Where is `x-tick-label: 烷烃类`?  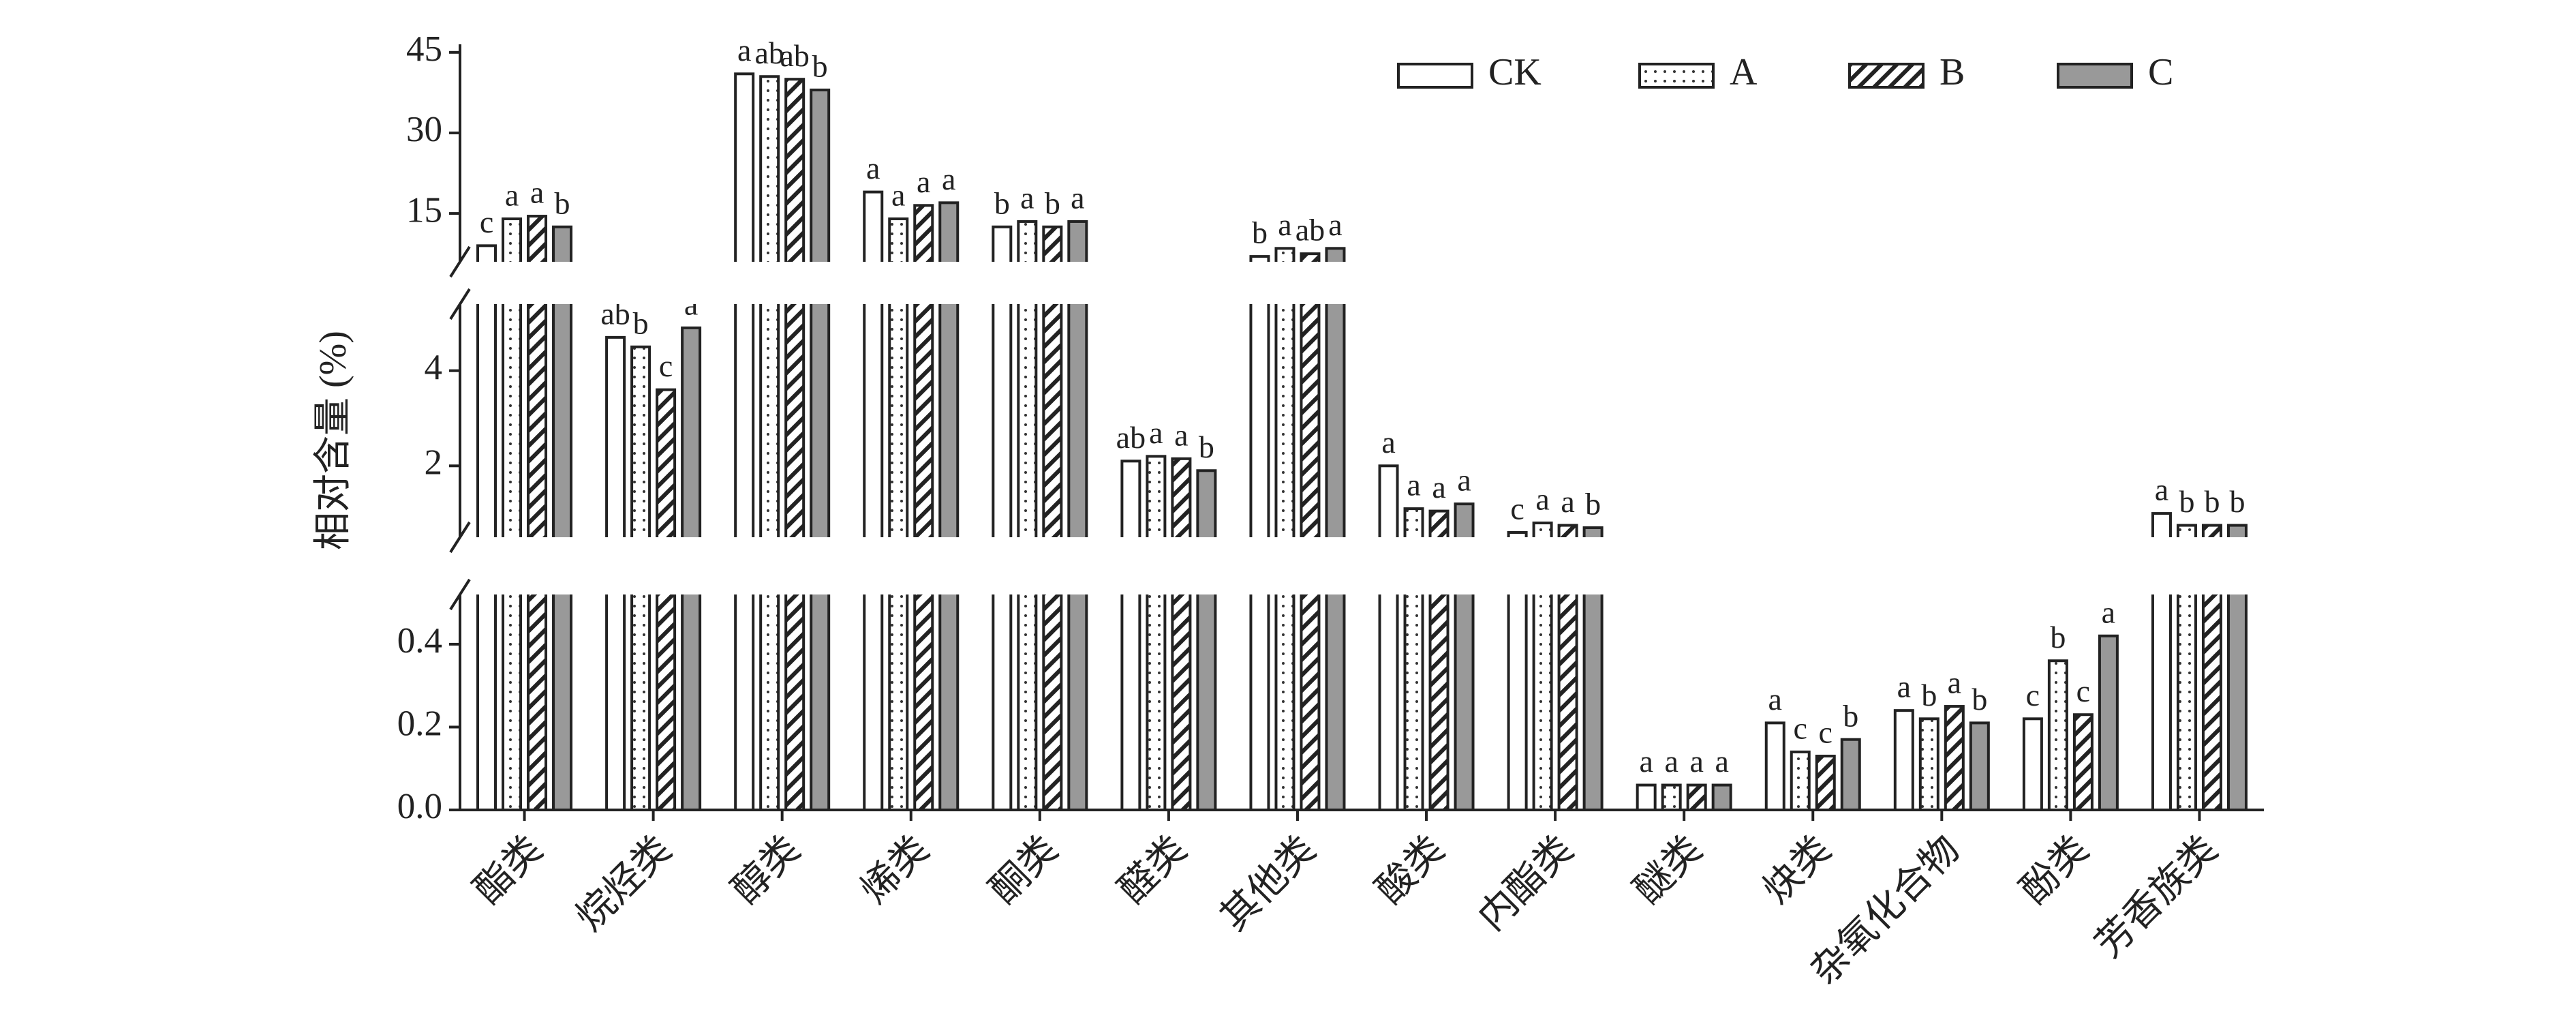 x-tick-label: 烷烃类 is located at coordinates (623, 884).